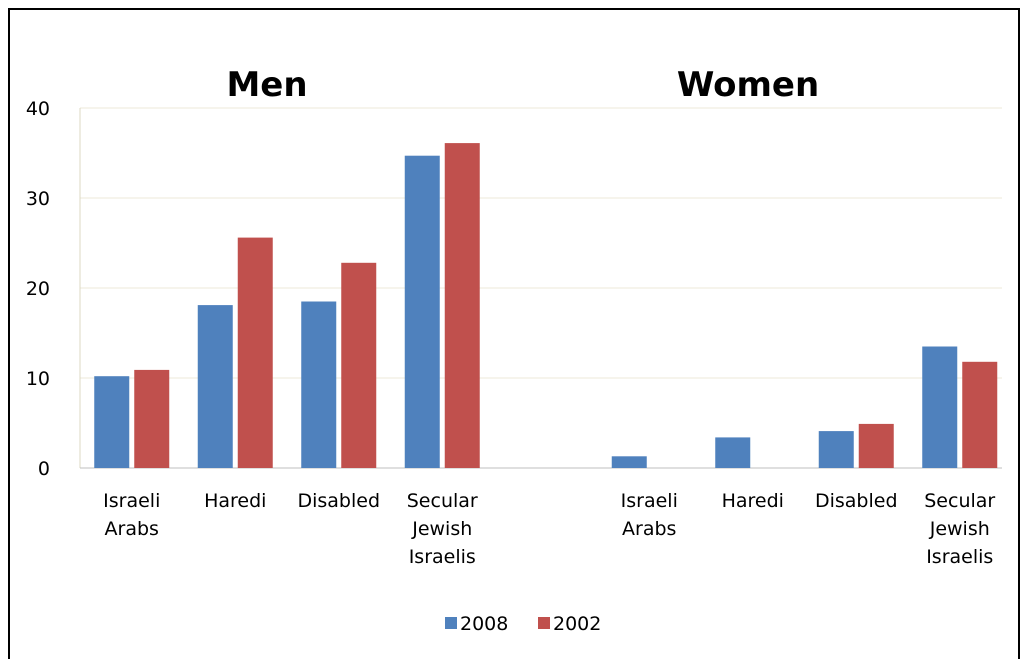 This screenshot has width=1030, height=659. I want to click on panel-title-men: Men, so click(266, 85).